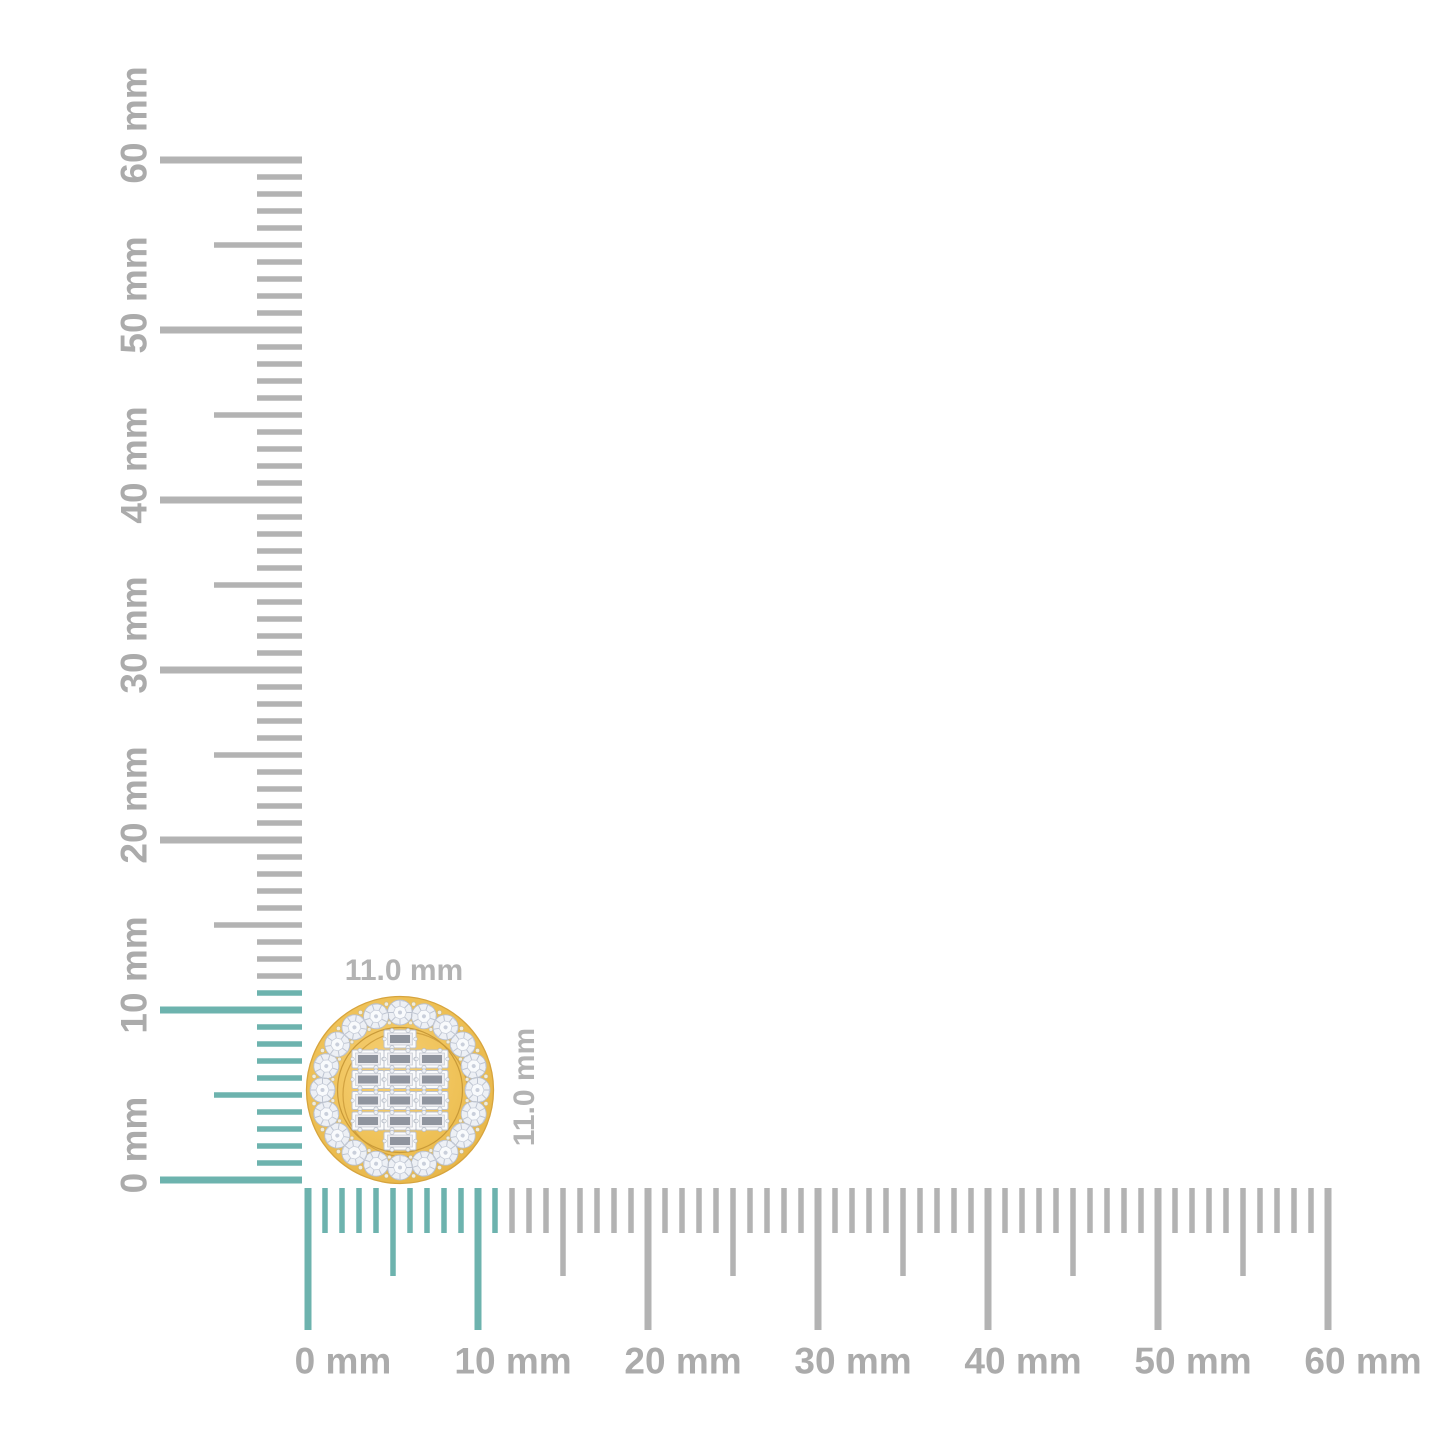  What do you see at coordinates (279, 942) in the screenshot?
I see `v-ruler-tick-14mm` at bounding box center [279, 942].